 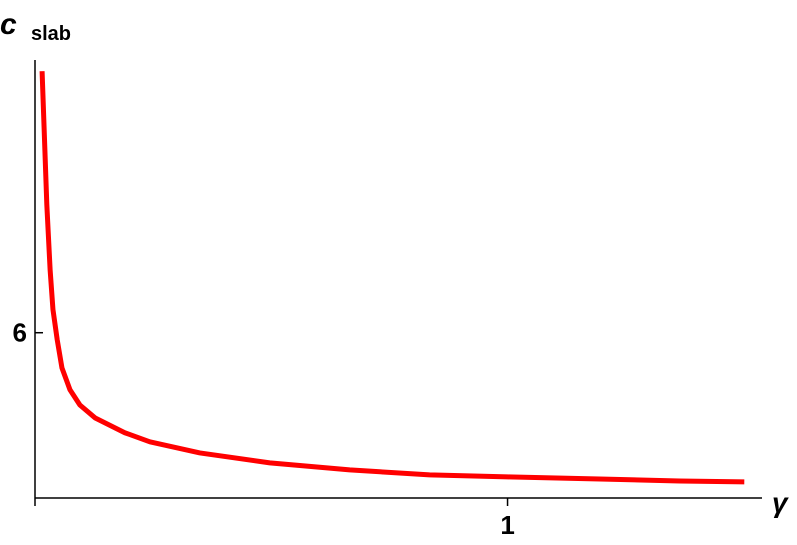 I want to click on x-axis-label: γ, so click(x=780, y=502).